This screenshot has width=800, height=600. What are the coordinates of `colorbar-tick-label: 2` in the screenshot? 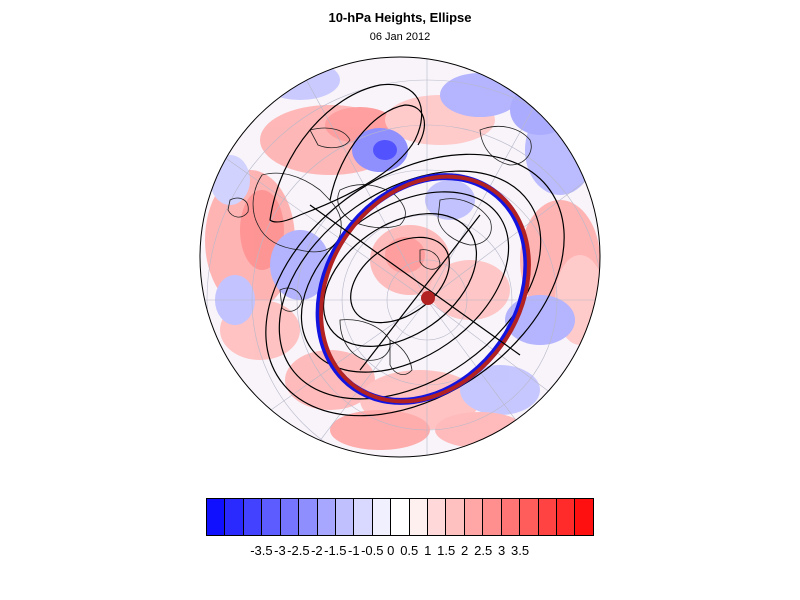 It's located at (465, 550).